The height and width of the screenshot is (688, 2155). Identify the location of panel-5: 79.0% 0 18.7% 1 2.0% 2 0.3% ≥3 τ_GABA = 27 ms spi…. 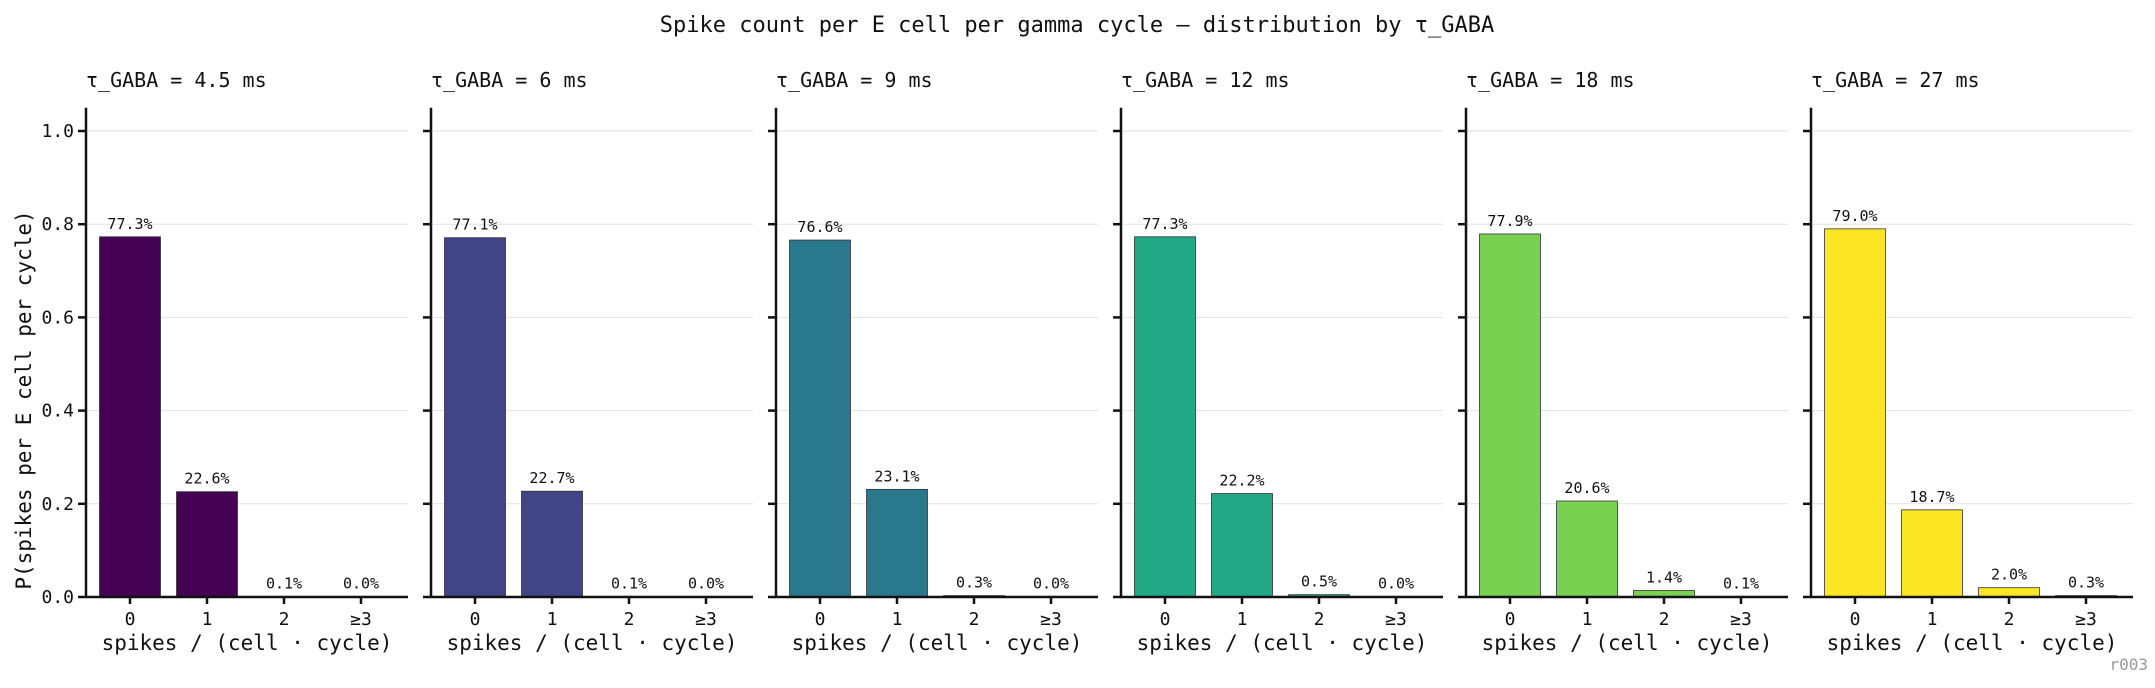
(1968, 361).